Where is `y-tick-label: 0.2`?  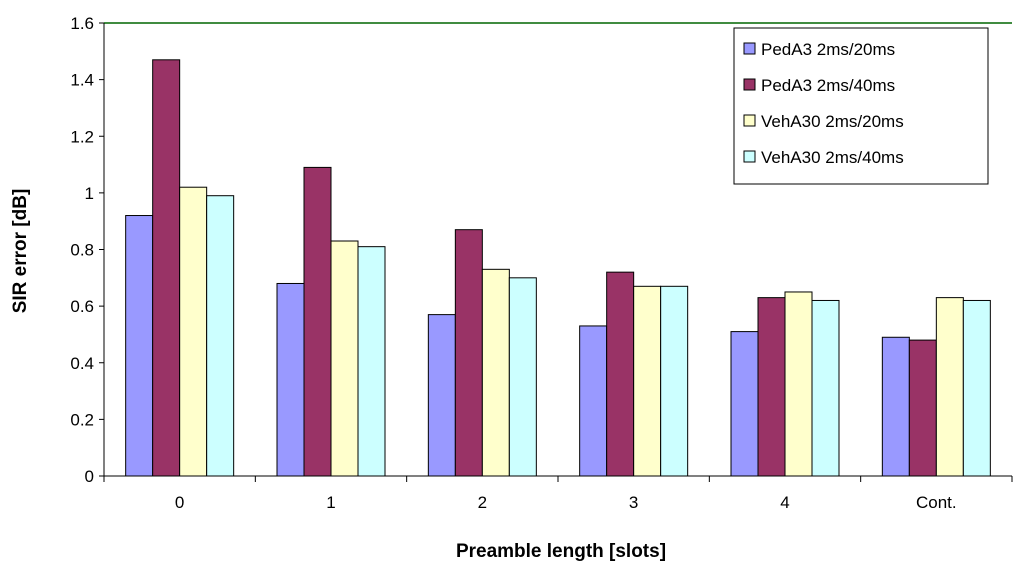 y-tick-label: 0.2 is located at coordinates (82, 419).